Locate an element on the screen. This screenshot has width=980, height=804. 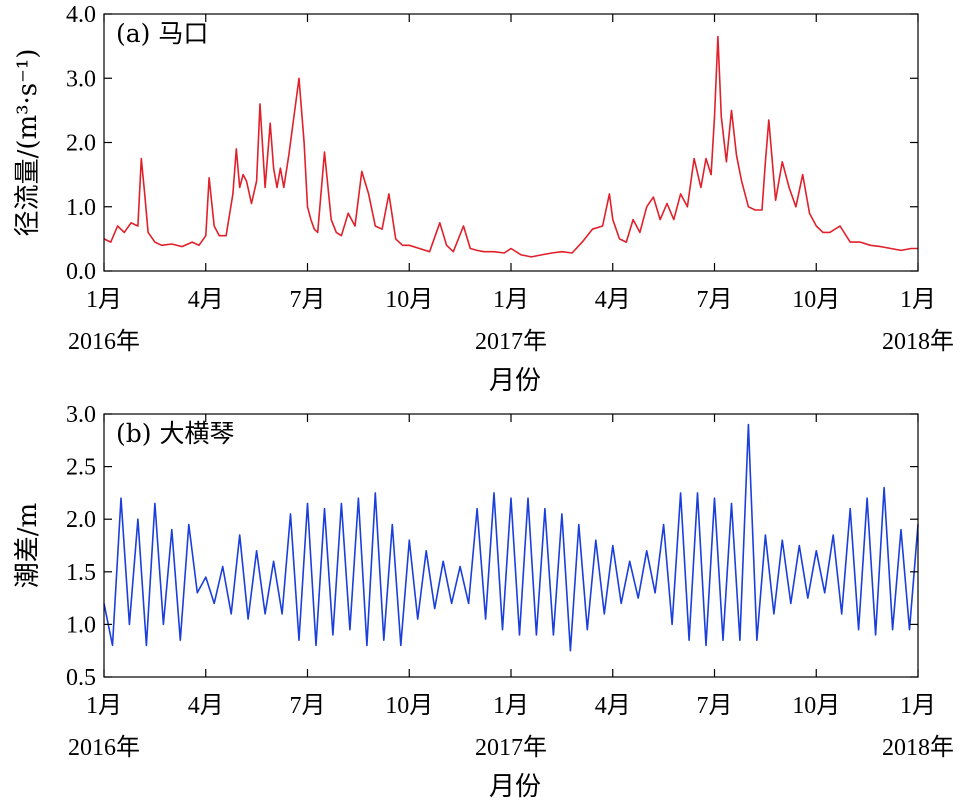
panel-label: (b) 大横琴 is located at coordinates (175, 433).